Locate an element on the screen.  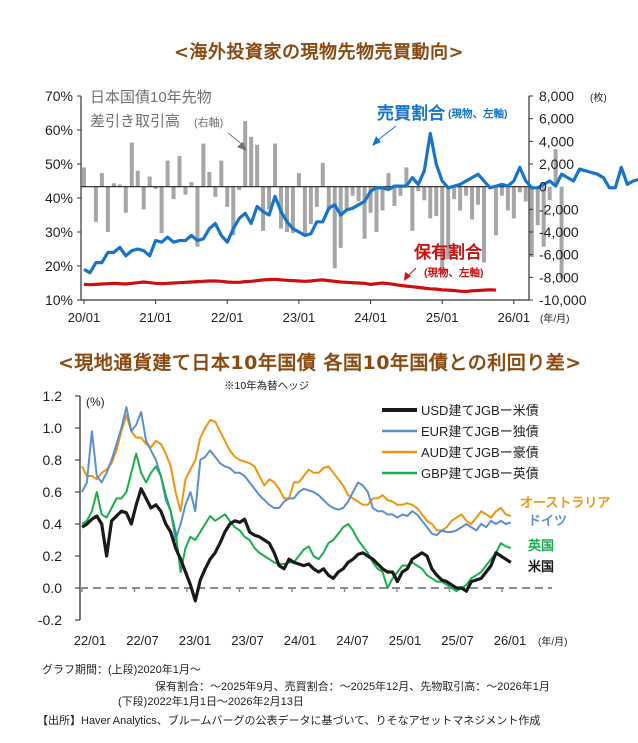
left-tick-label: 60% is located at coordinates (59, 130).